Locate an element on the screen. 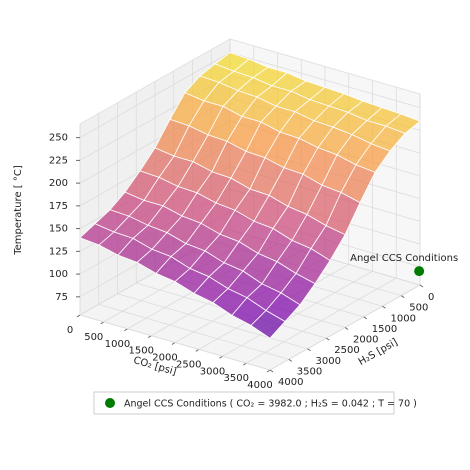 The image size is (470, 470). x-tick-label: 3500 is located at coordinates (236, 378).